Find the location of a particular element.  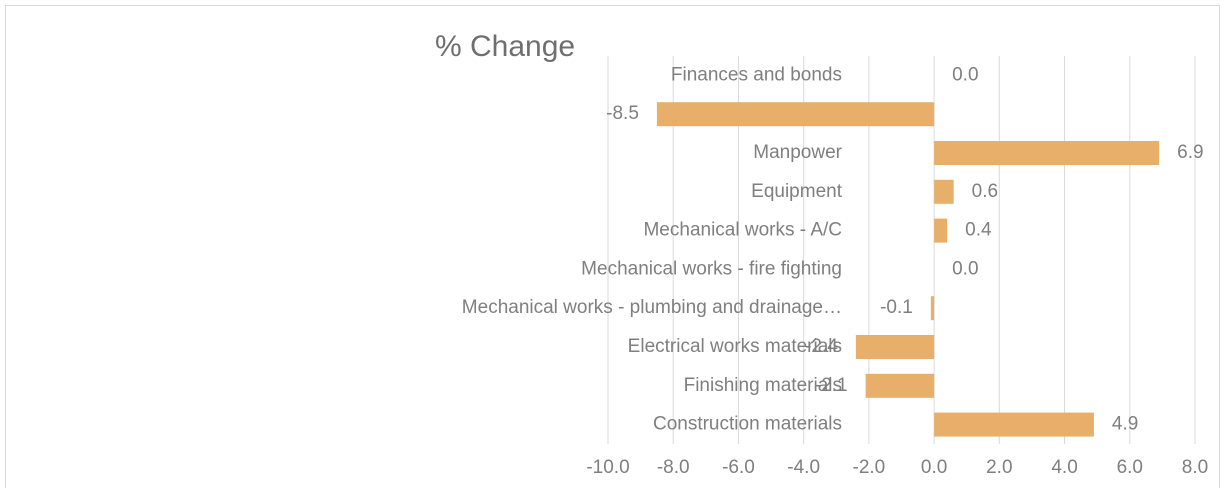

value-label: -2.4 is located at coordinates (821, 346).